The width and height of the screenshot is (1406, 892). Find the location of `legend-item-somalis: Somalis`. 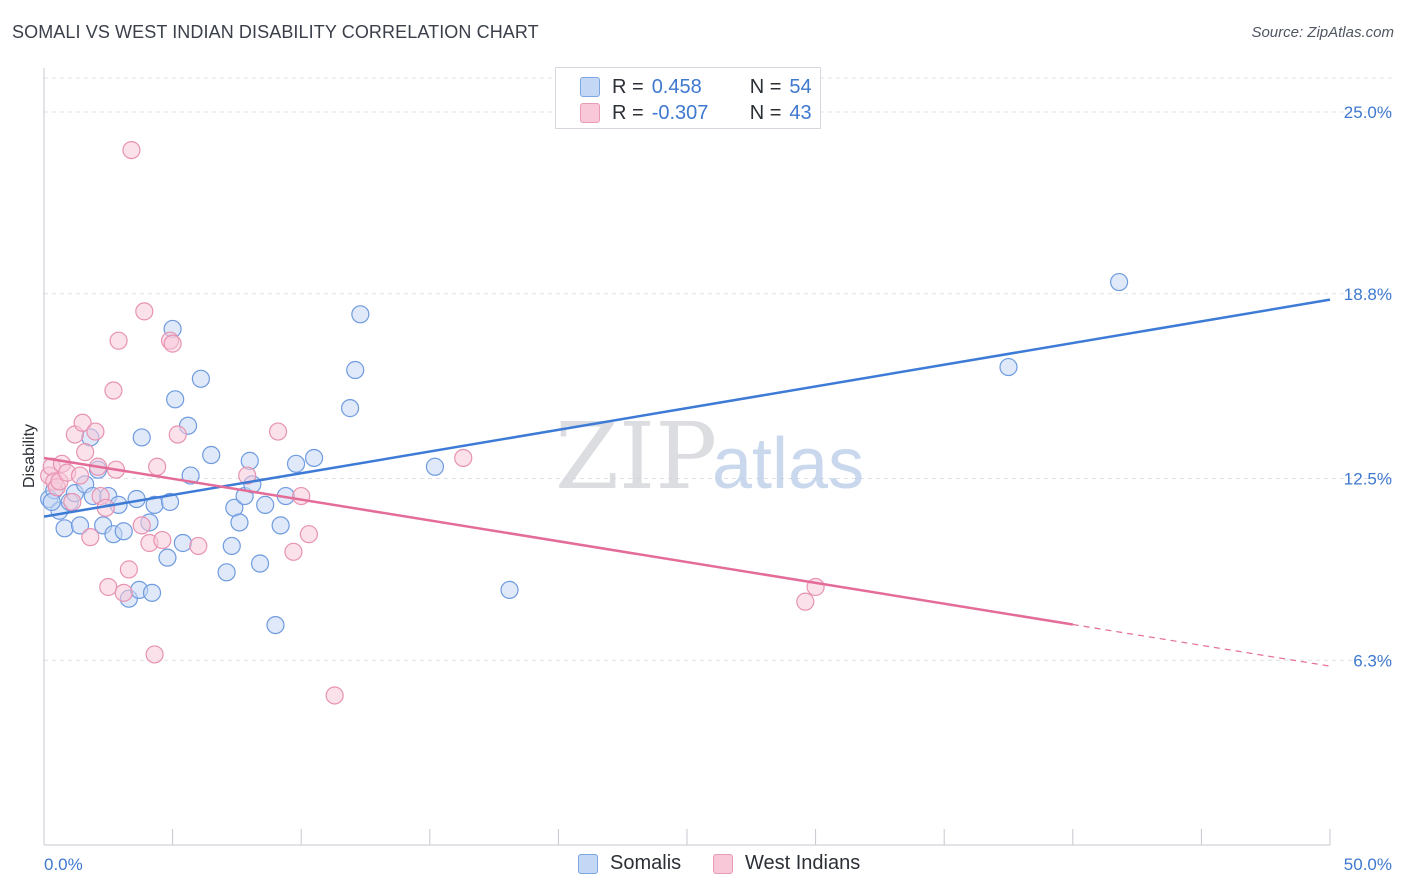

legend-item-somalis: Somalis is located at coordinates (629, 863).